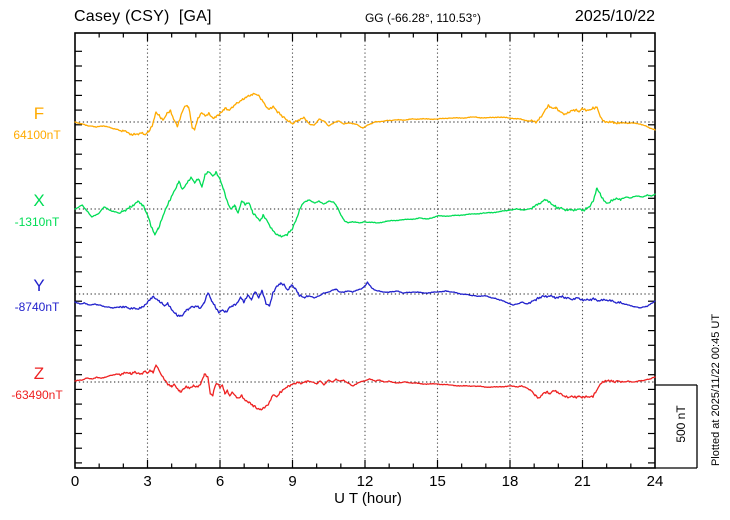 The image size is (730, 520). Describe the element at coordinates (423, 18) in the screenshot. I see `geographic-coordinates: GG (-66.28°, 110.53°)` at that location.